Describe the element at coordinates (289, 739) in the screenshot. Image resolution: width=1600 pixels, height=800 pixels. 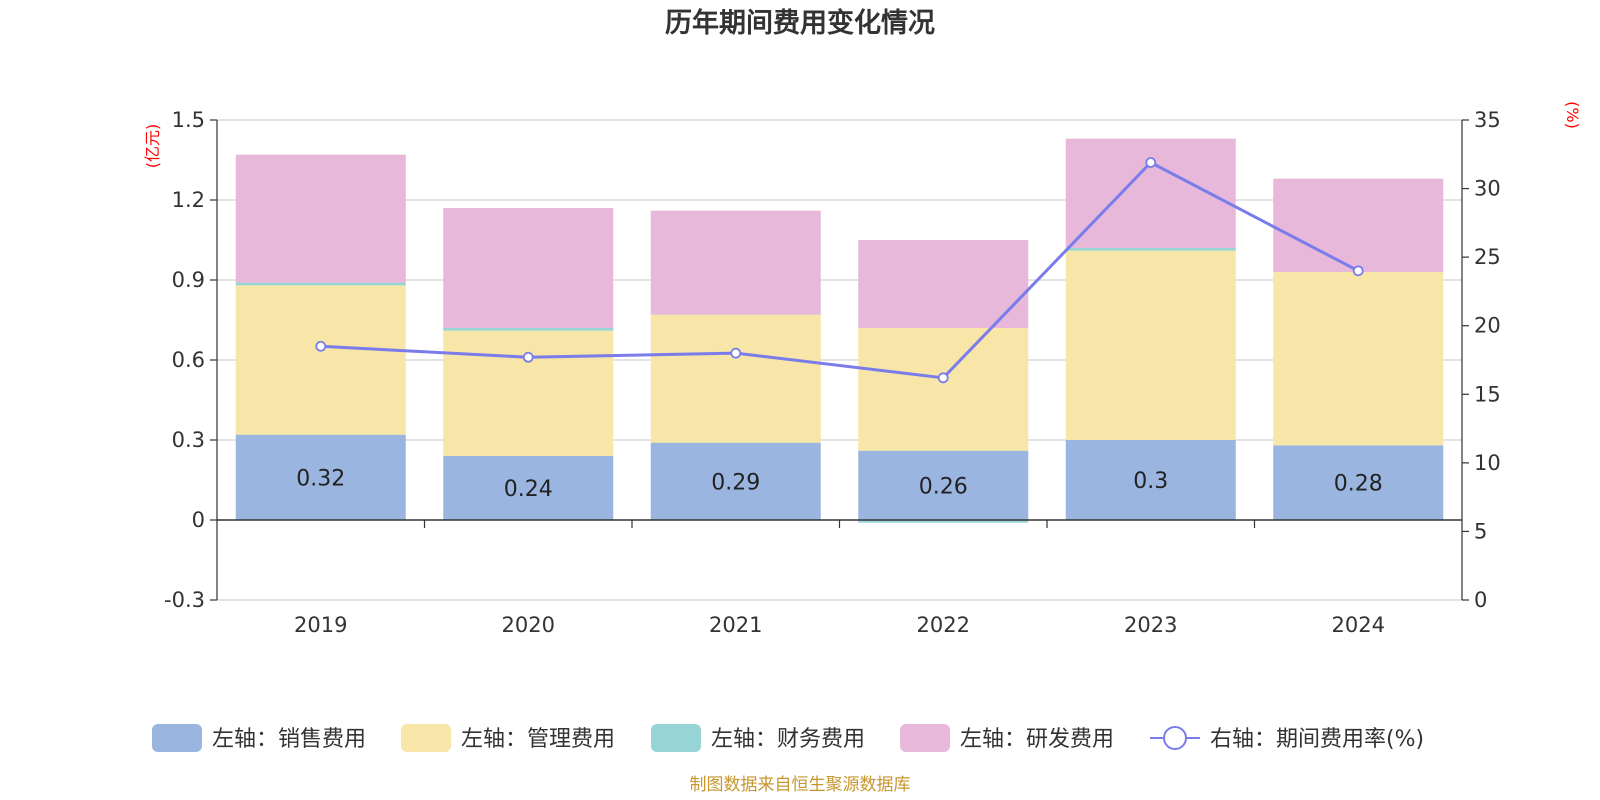
I see `legend-label: 左轴：销售费用` at that location.